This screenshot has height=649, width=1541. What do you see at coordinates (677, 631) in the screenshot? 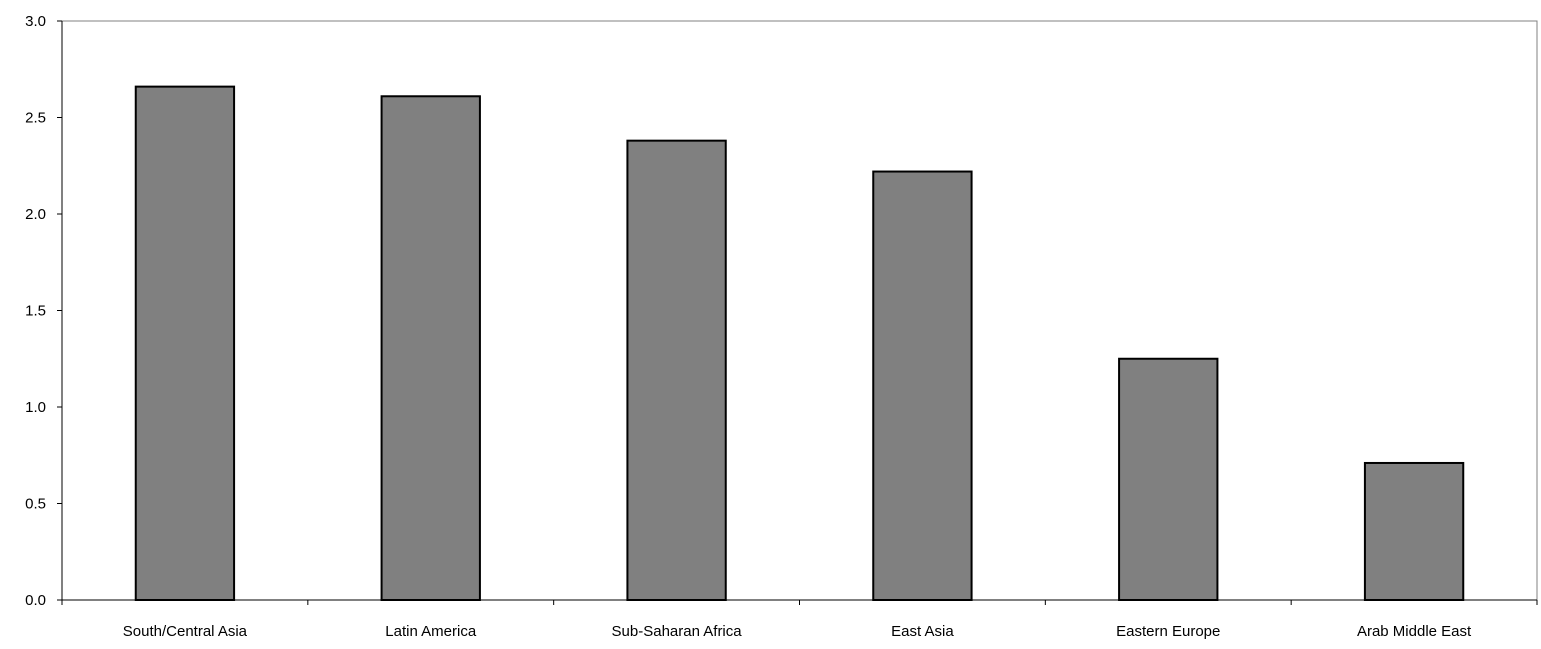
I see `x-tick-label: Sub-Saharan Africa` at bounding box center [677, 631].